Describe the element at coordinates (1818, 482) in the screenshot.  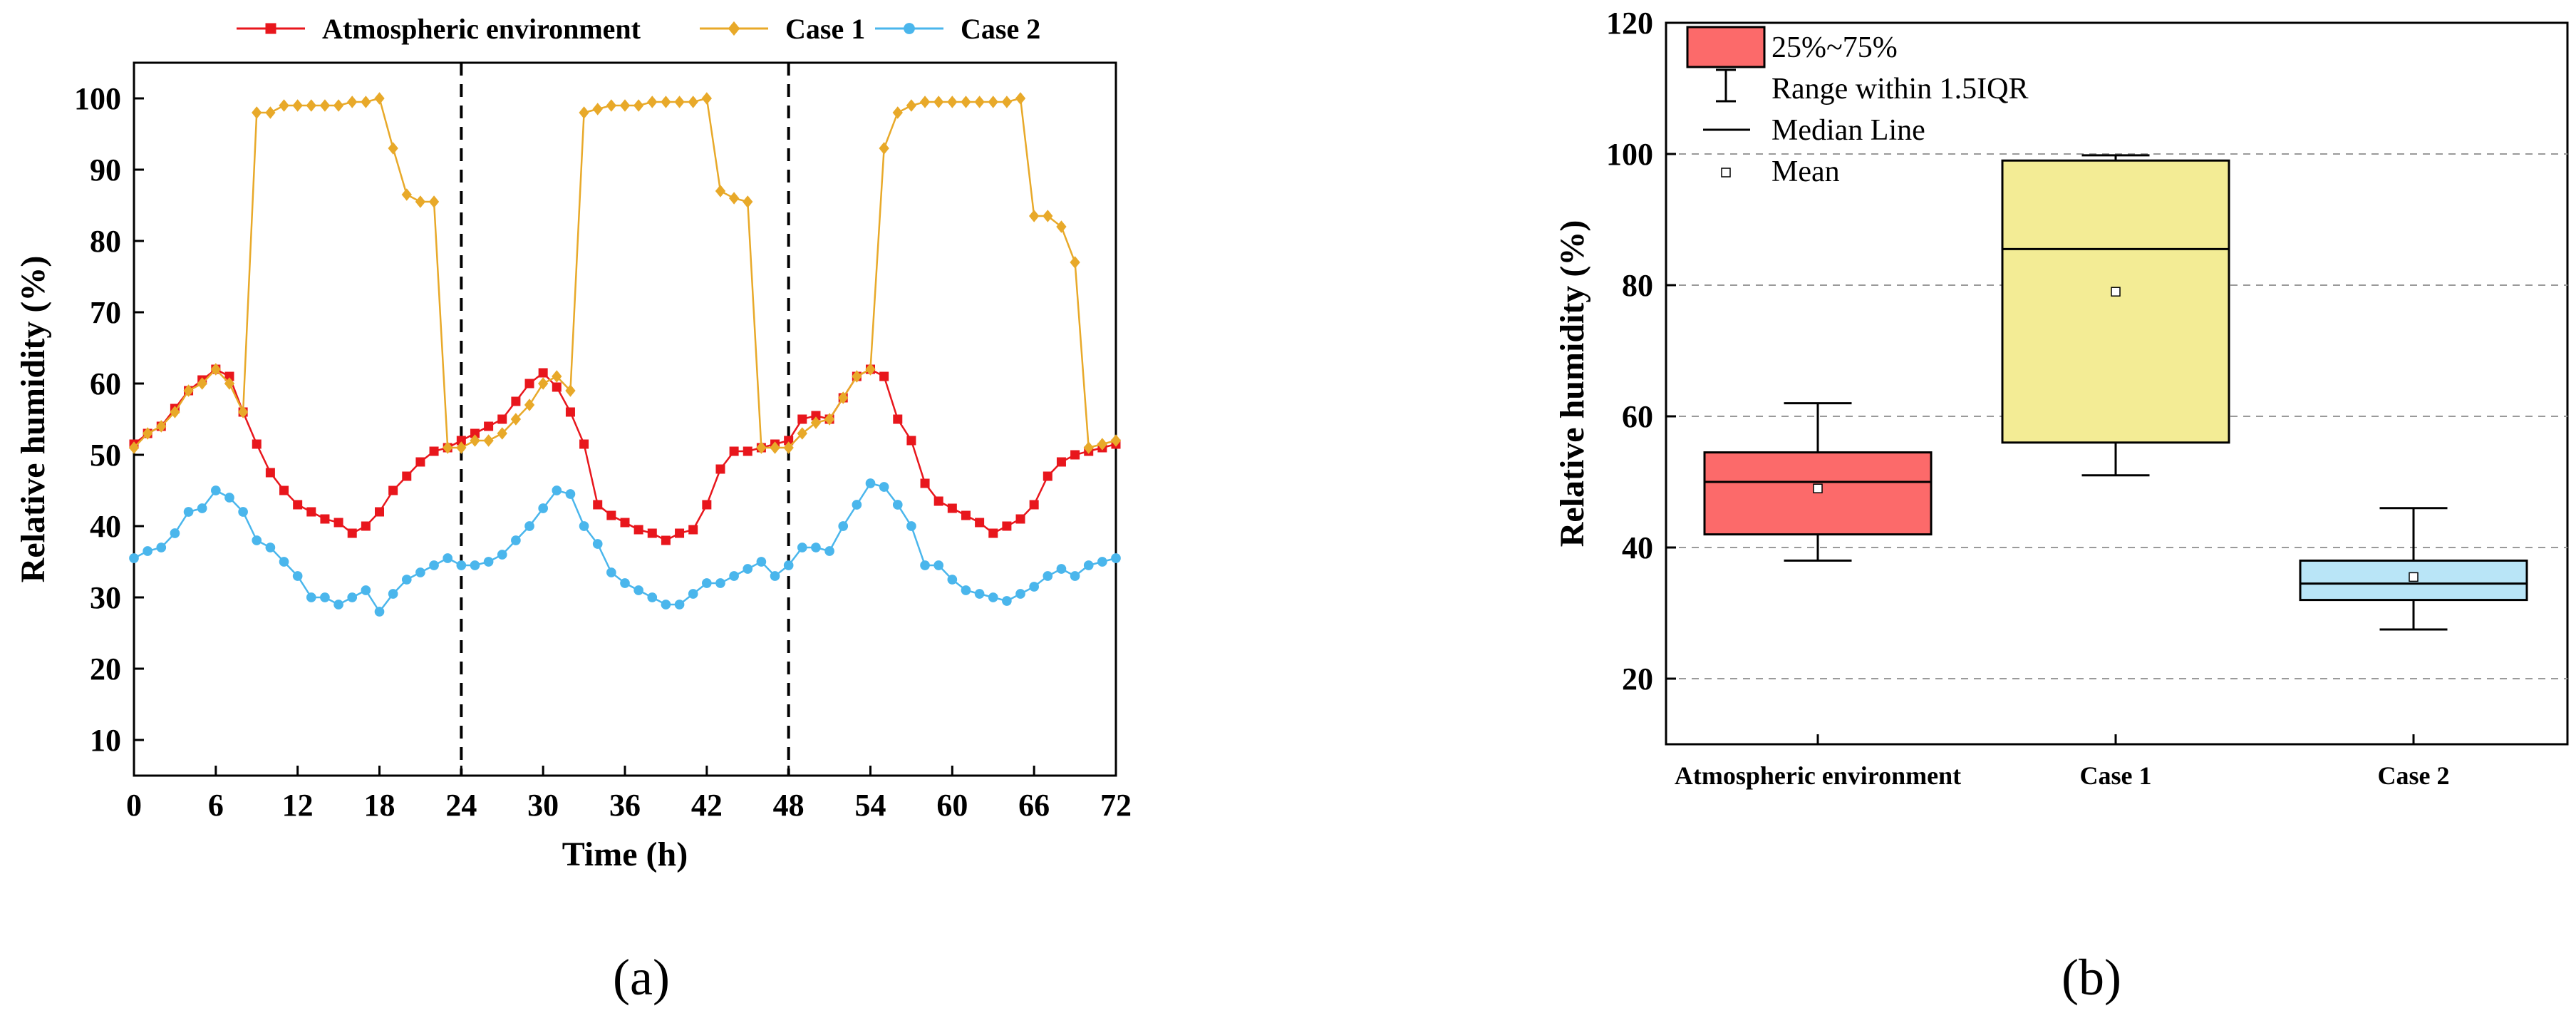
I see `box-atmospheric-environment` at that location.